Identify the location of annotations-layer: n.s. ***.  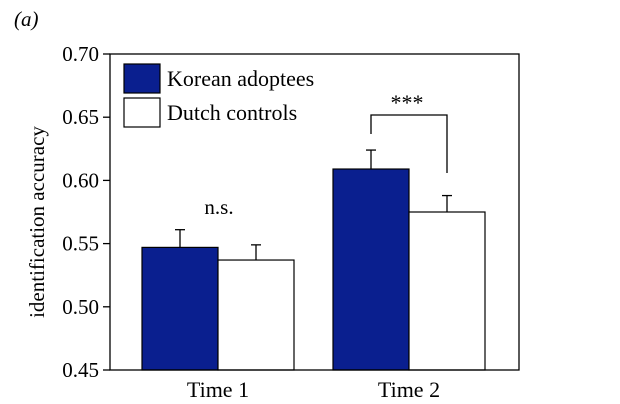
(326, 154).